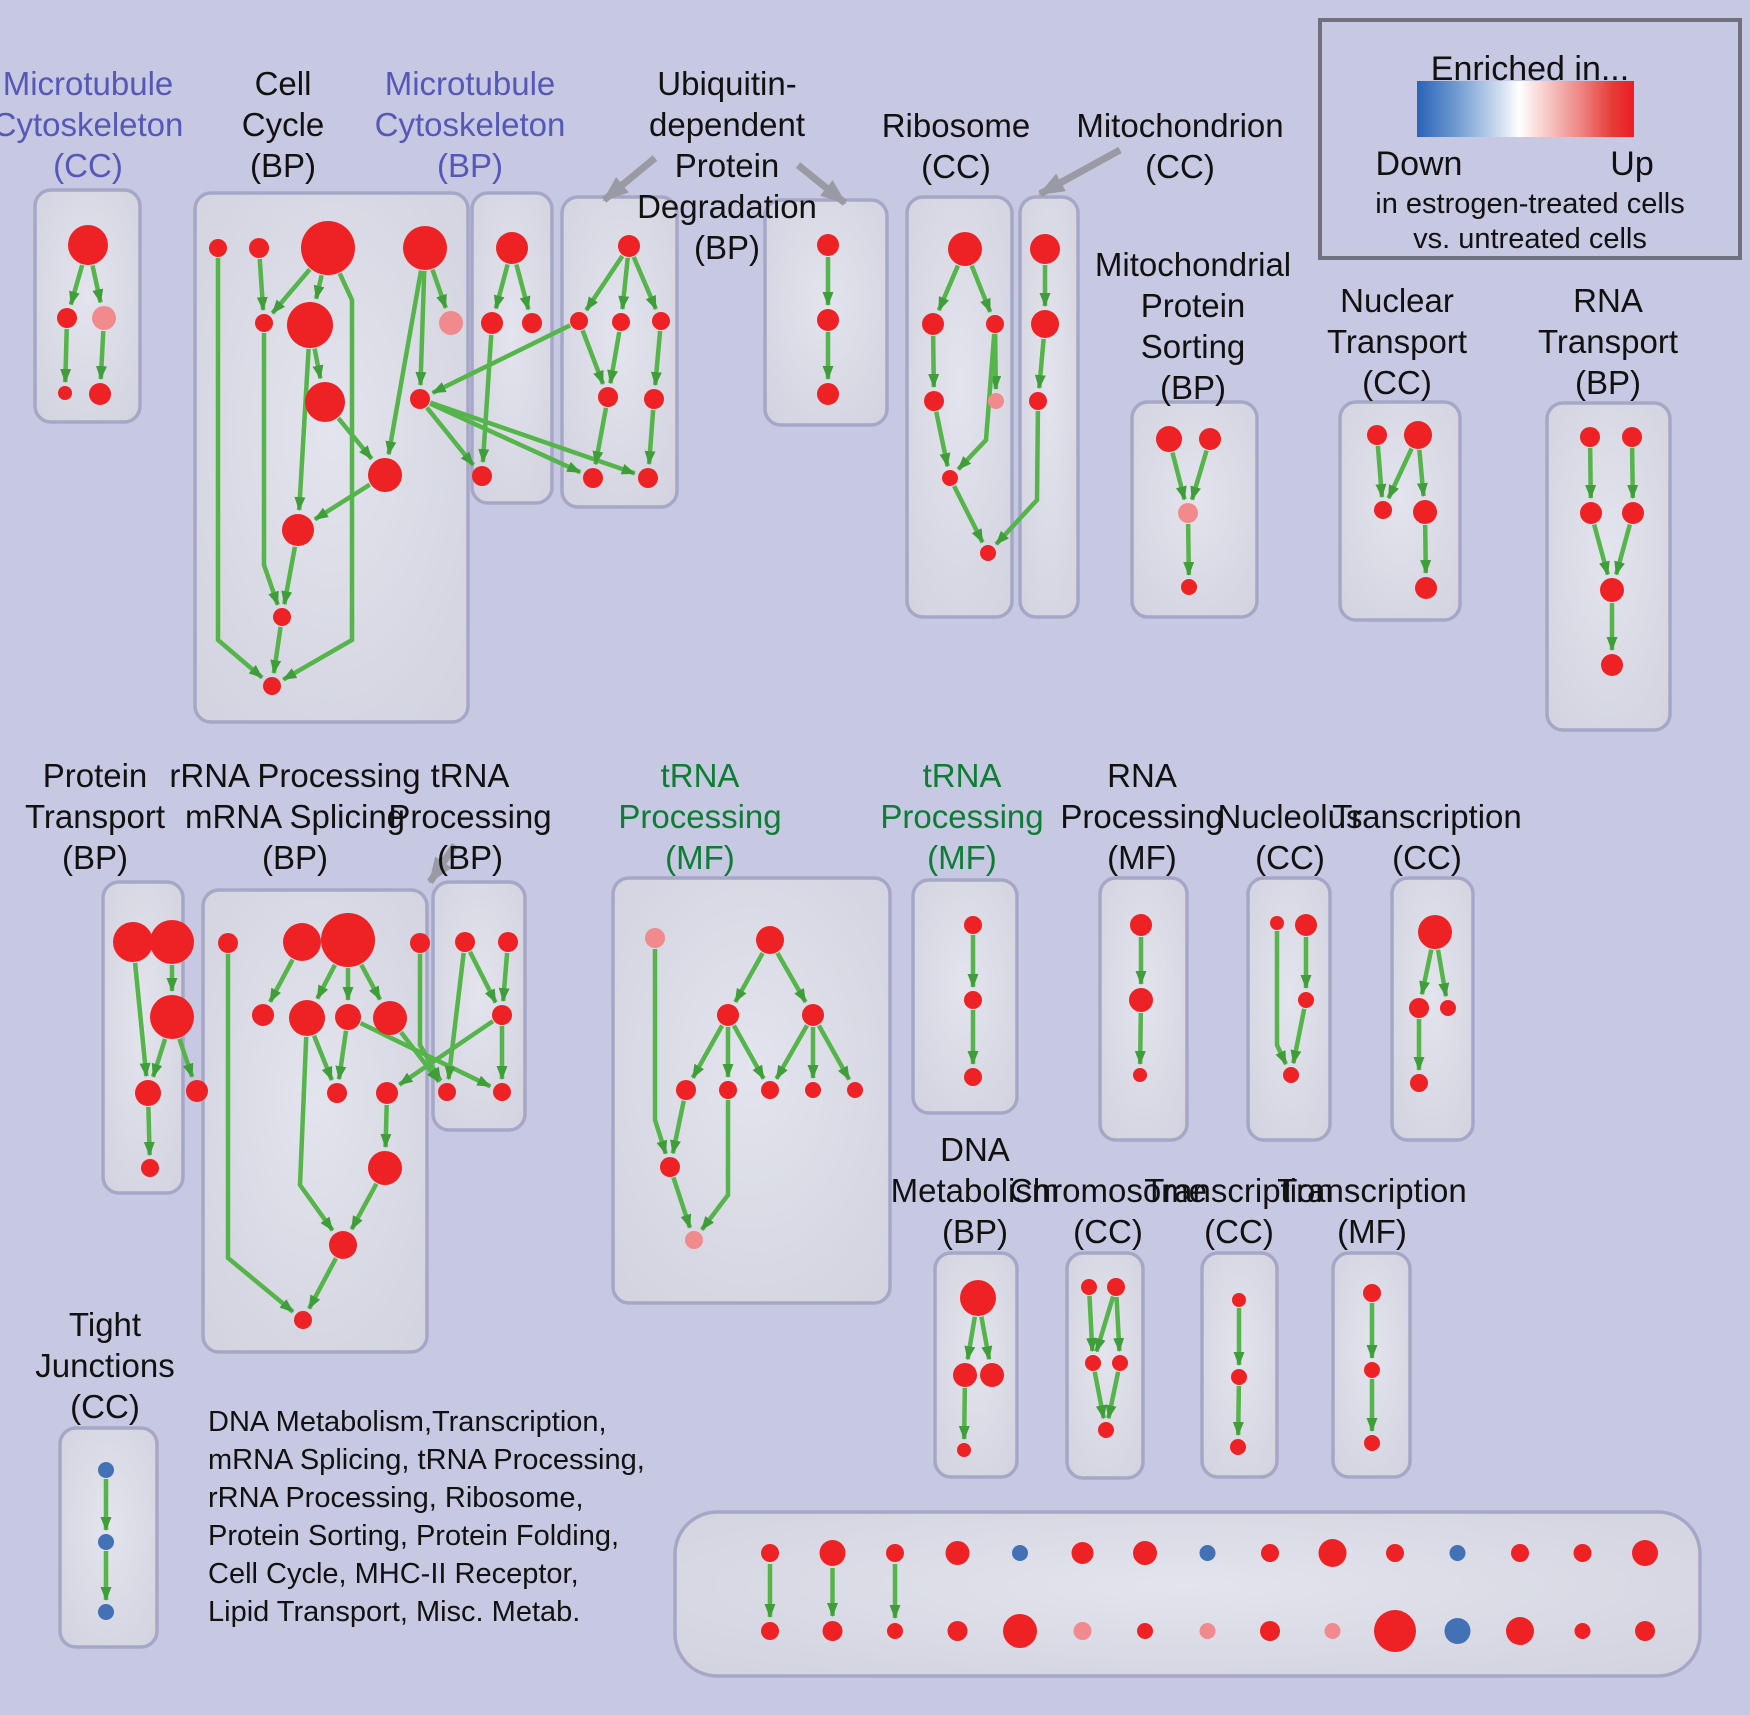 This screenshot has width=1750, height=1715. What do you see at coordinates (1590, 437) in the screenshot?
I see `go-term-node-rt_tl` at bounding box center [1590, 437].